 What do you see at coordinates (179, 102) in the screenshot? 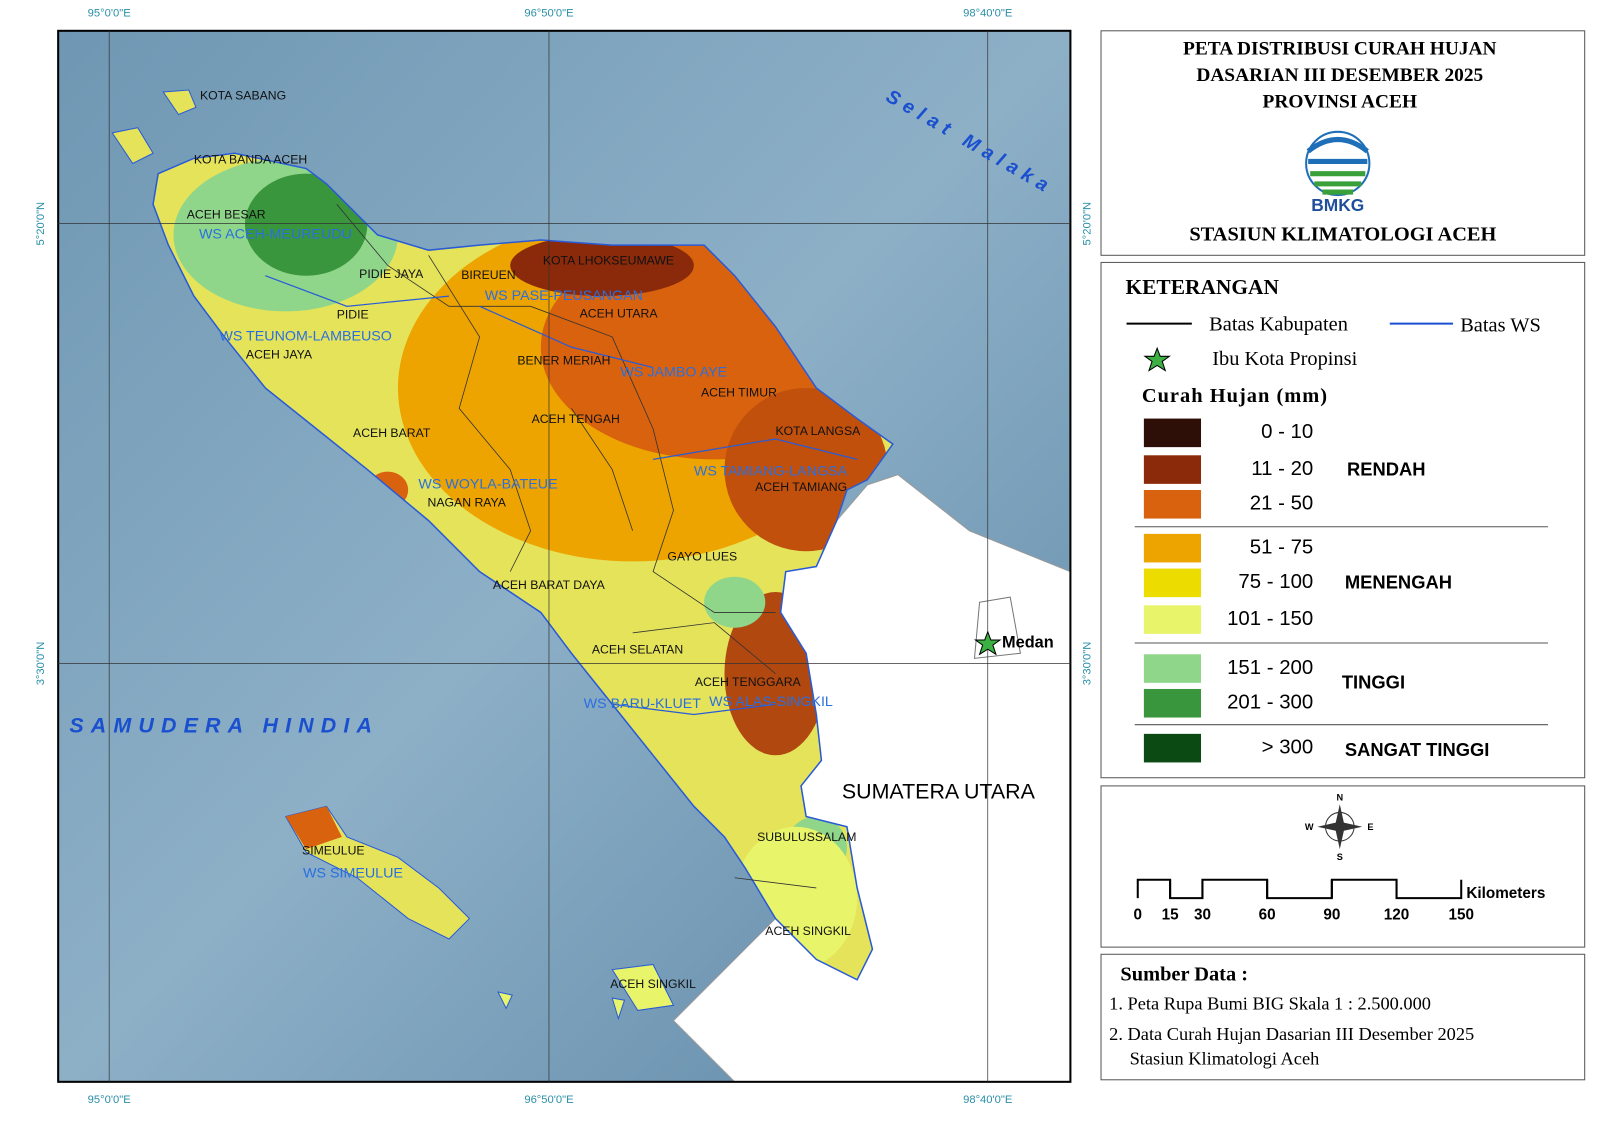
I see `sabang-island` at bounding box center [179, 102].